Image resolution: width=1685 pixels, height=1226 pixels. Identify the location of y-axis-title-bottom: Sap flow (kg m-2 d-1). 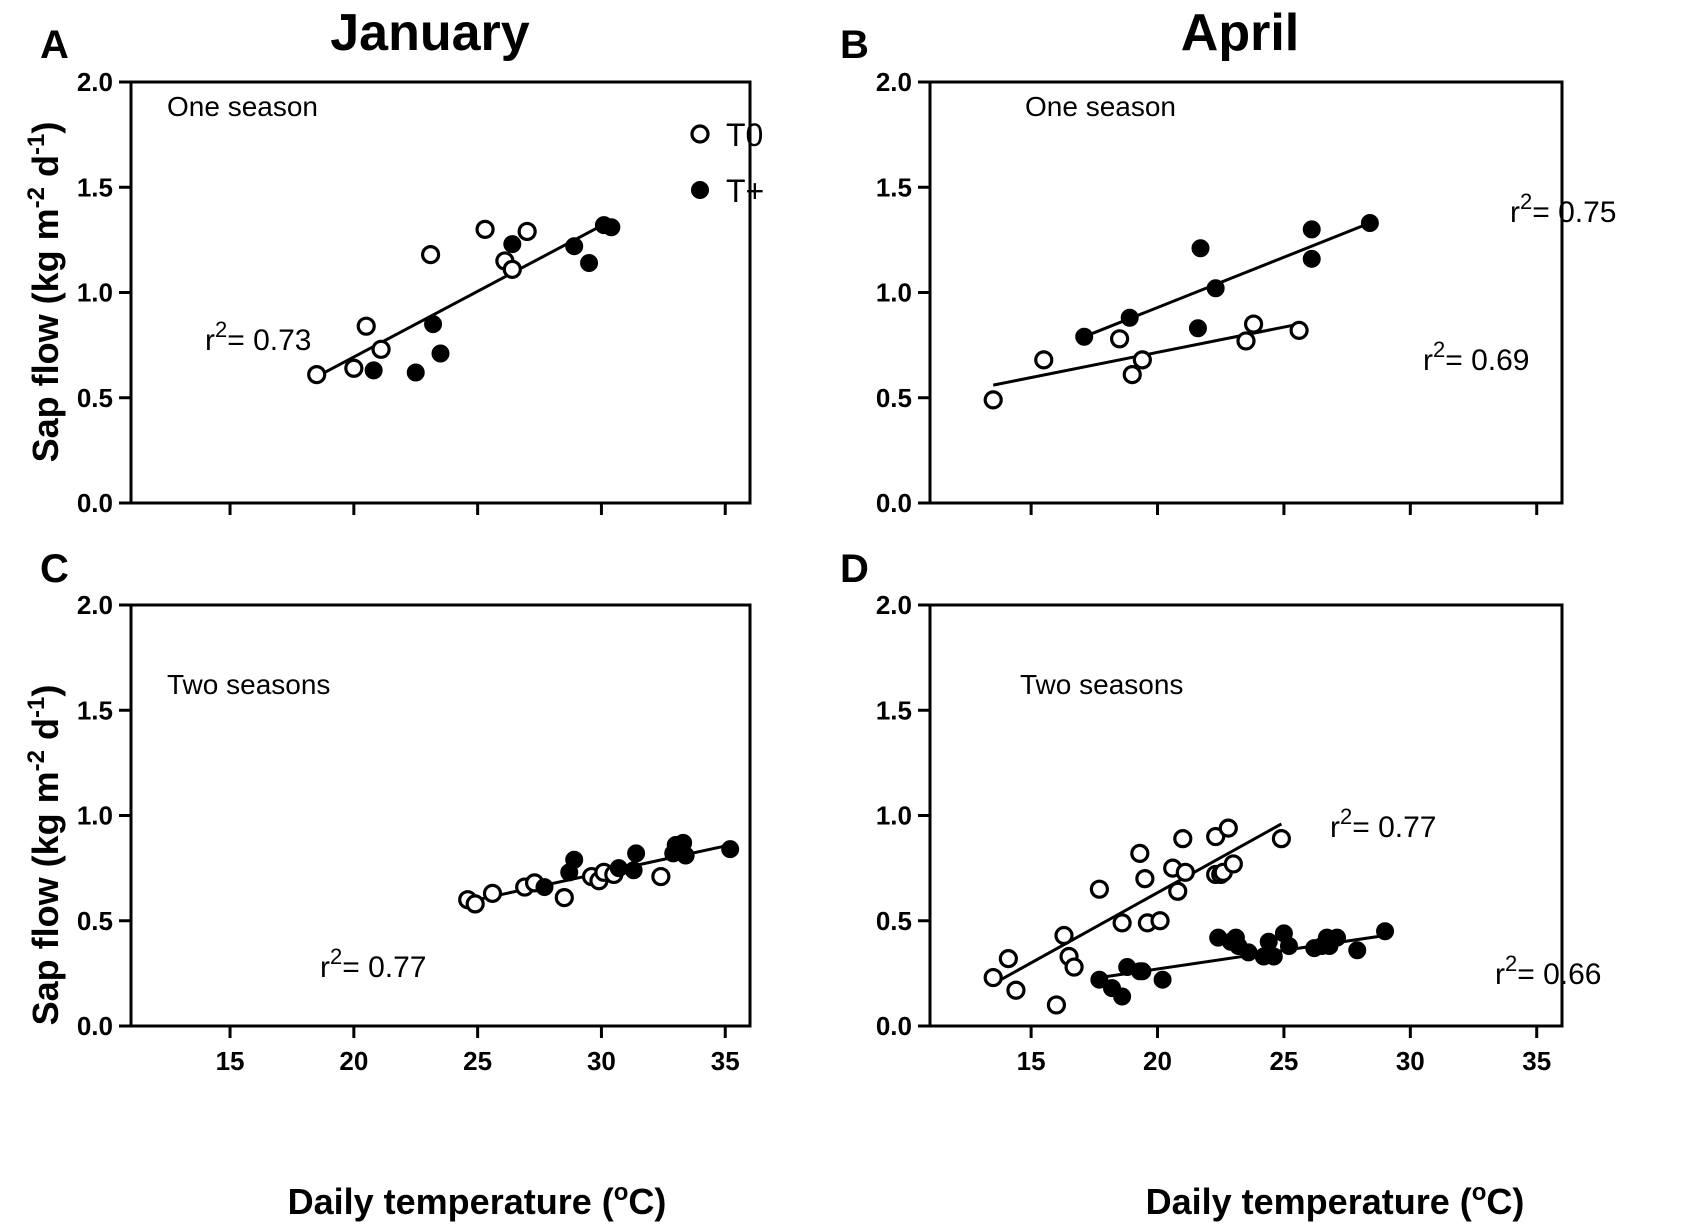
(44, 855).